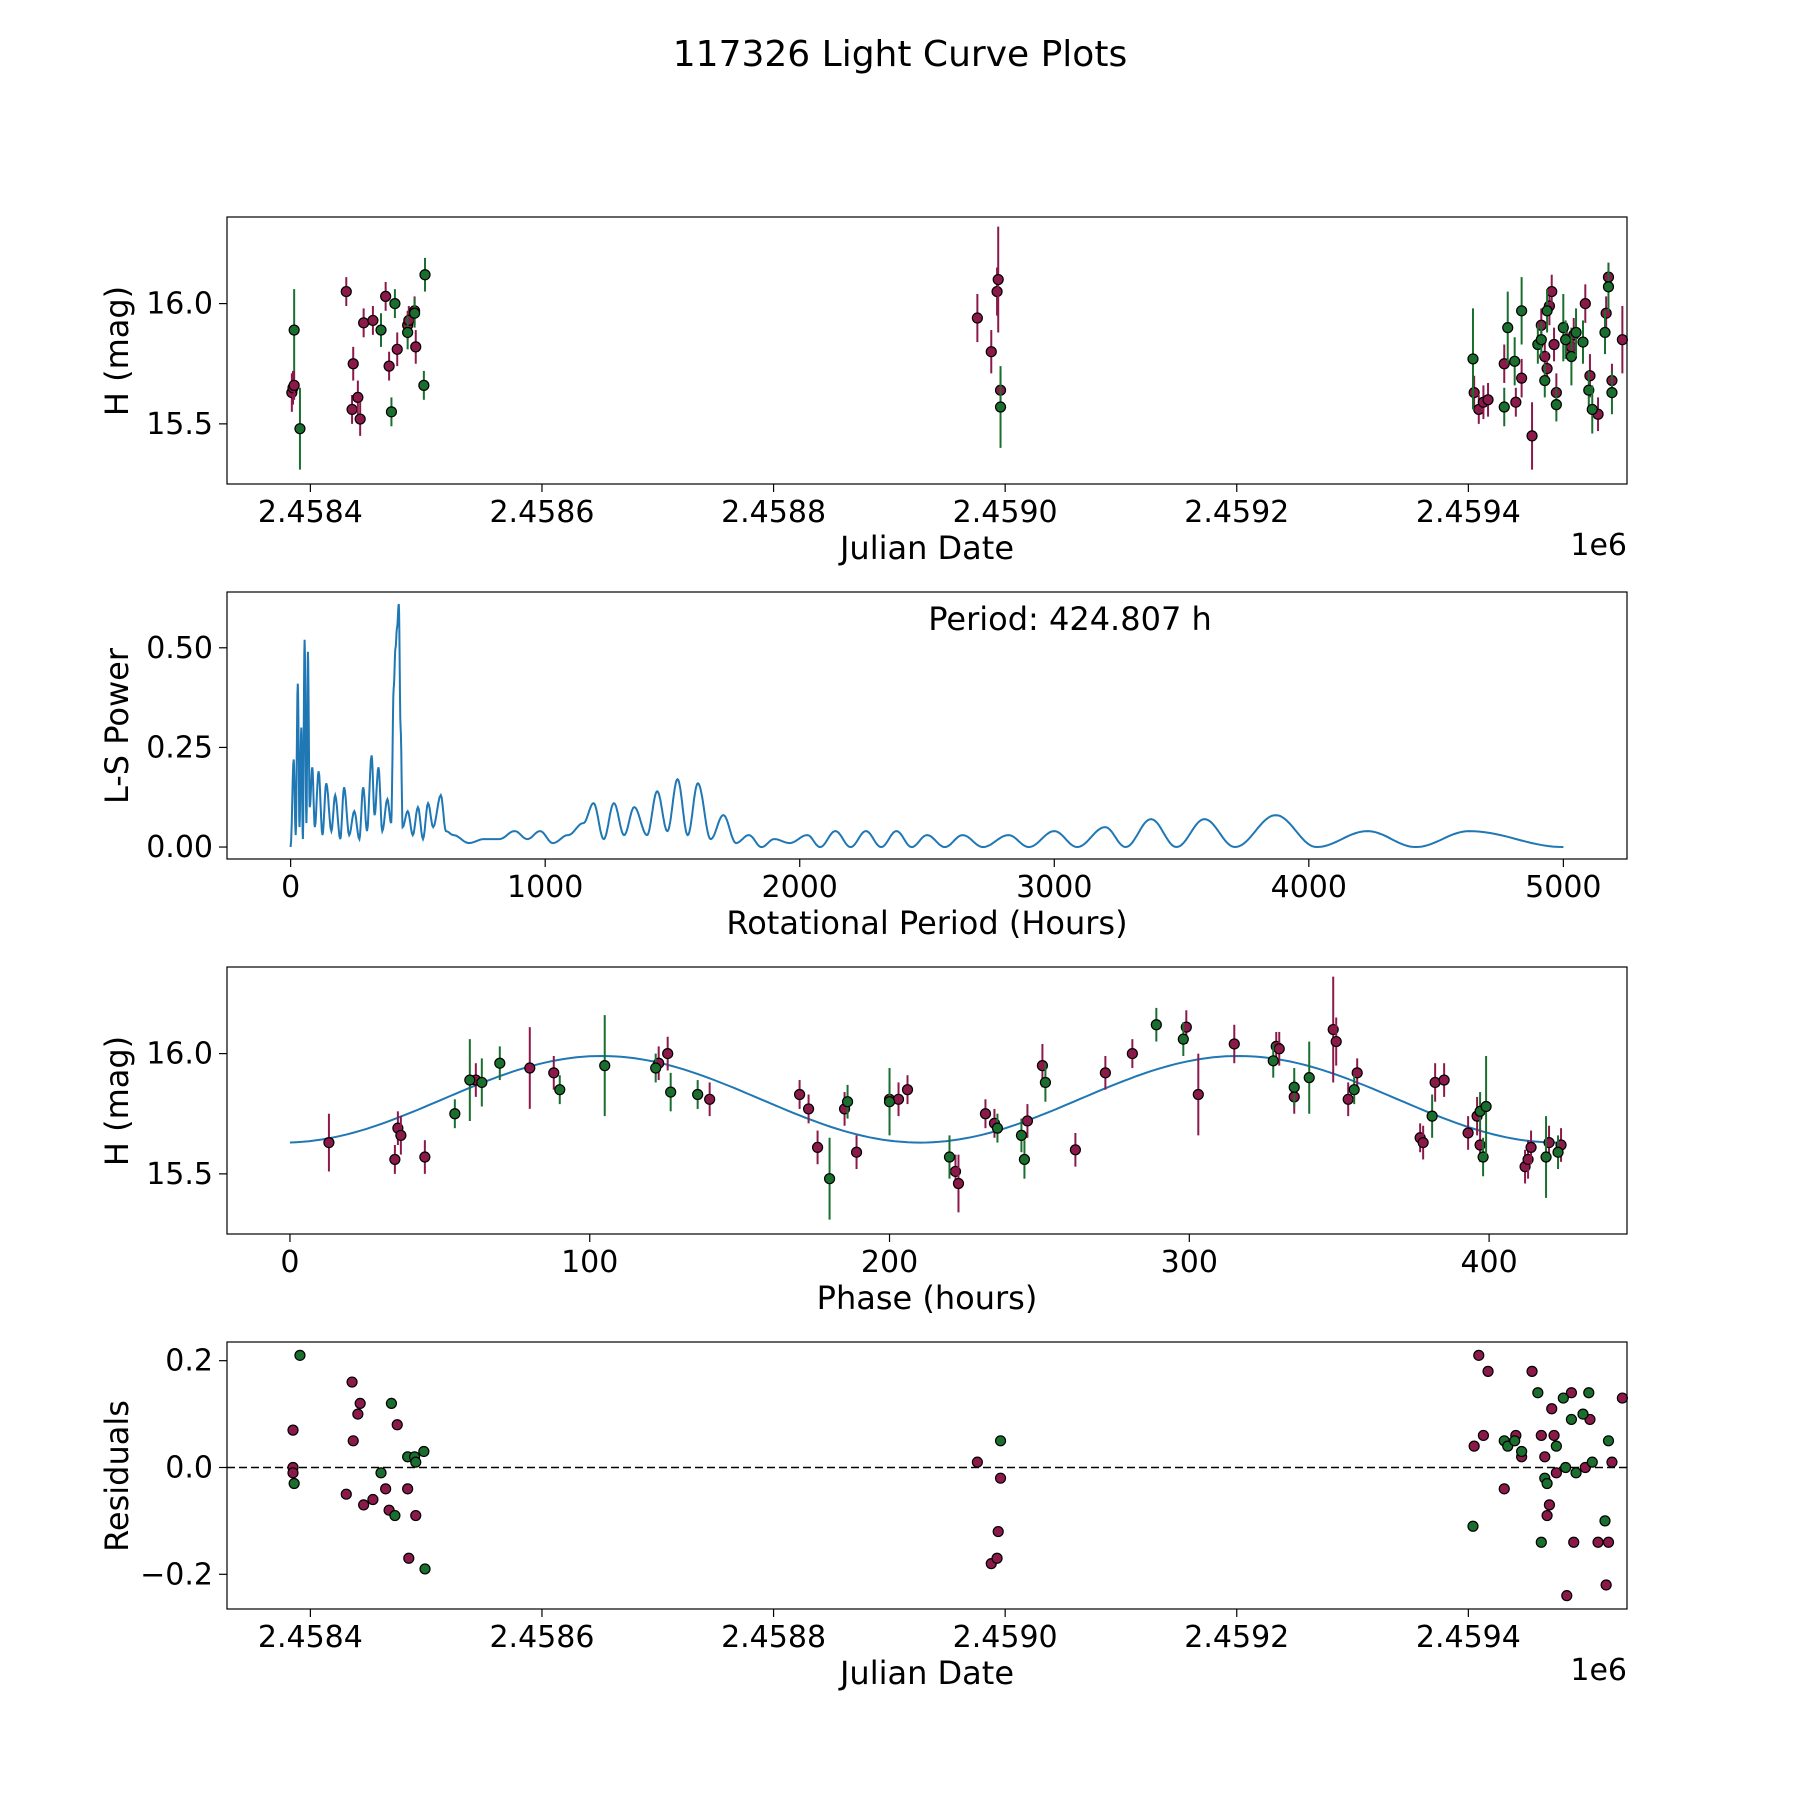 The width and height of the screenshot is (1800, 1800). I want to click on fit-curve, so click(926, 1099).